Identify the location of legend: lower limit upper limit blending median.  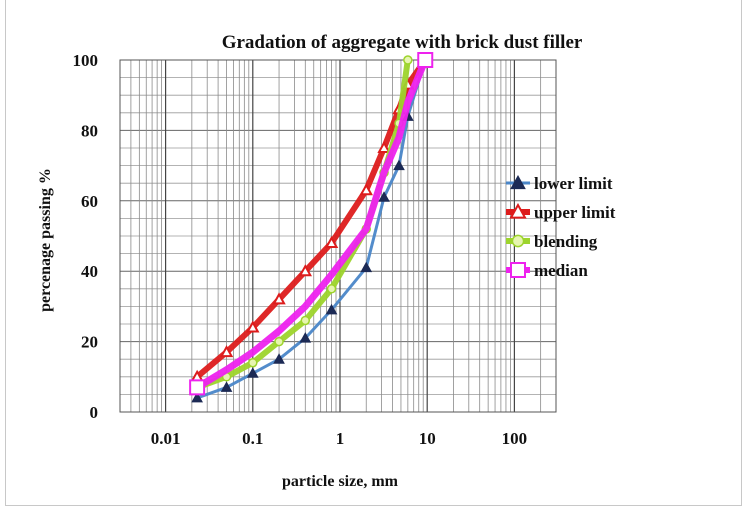
(561, 227).